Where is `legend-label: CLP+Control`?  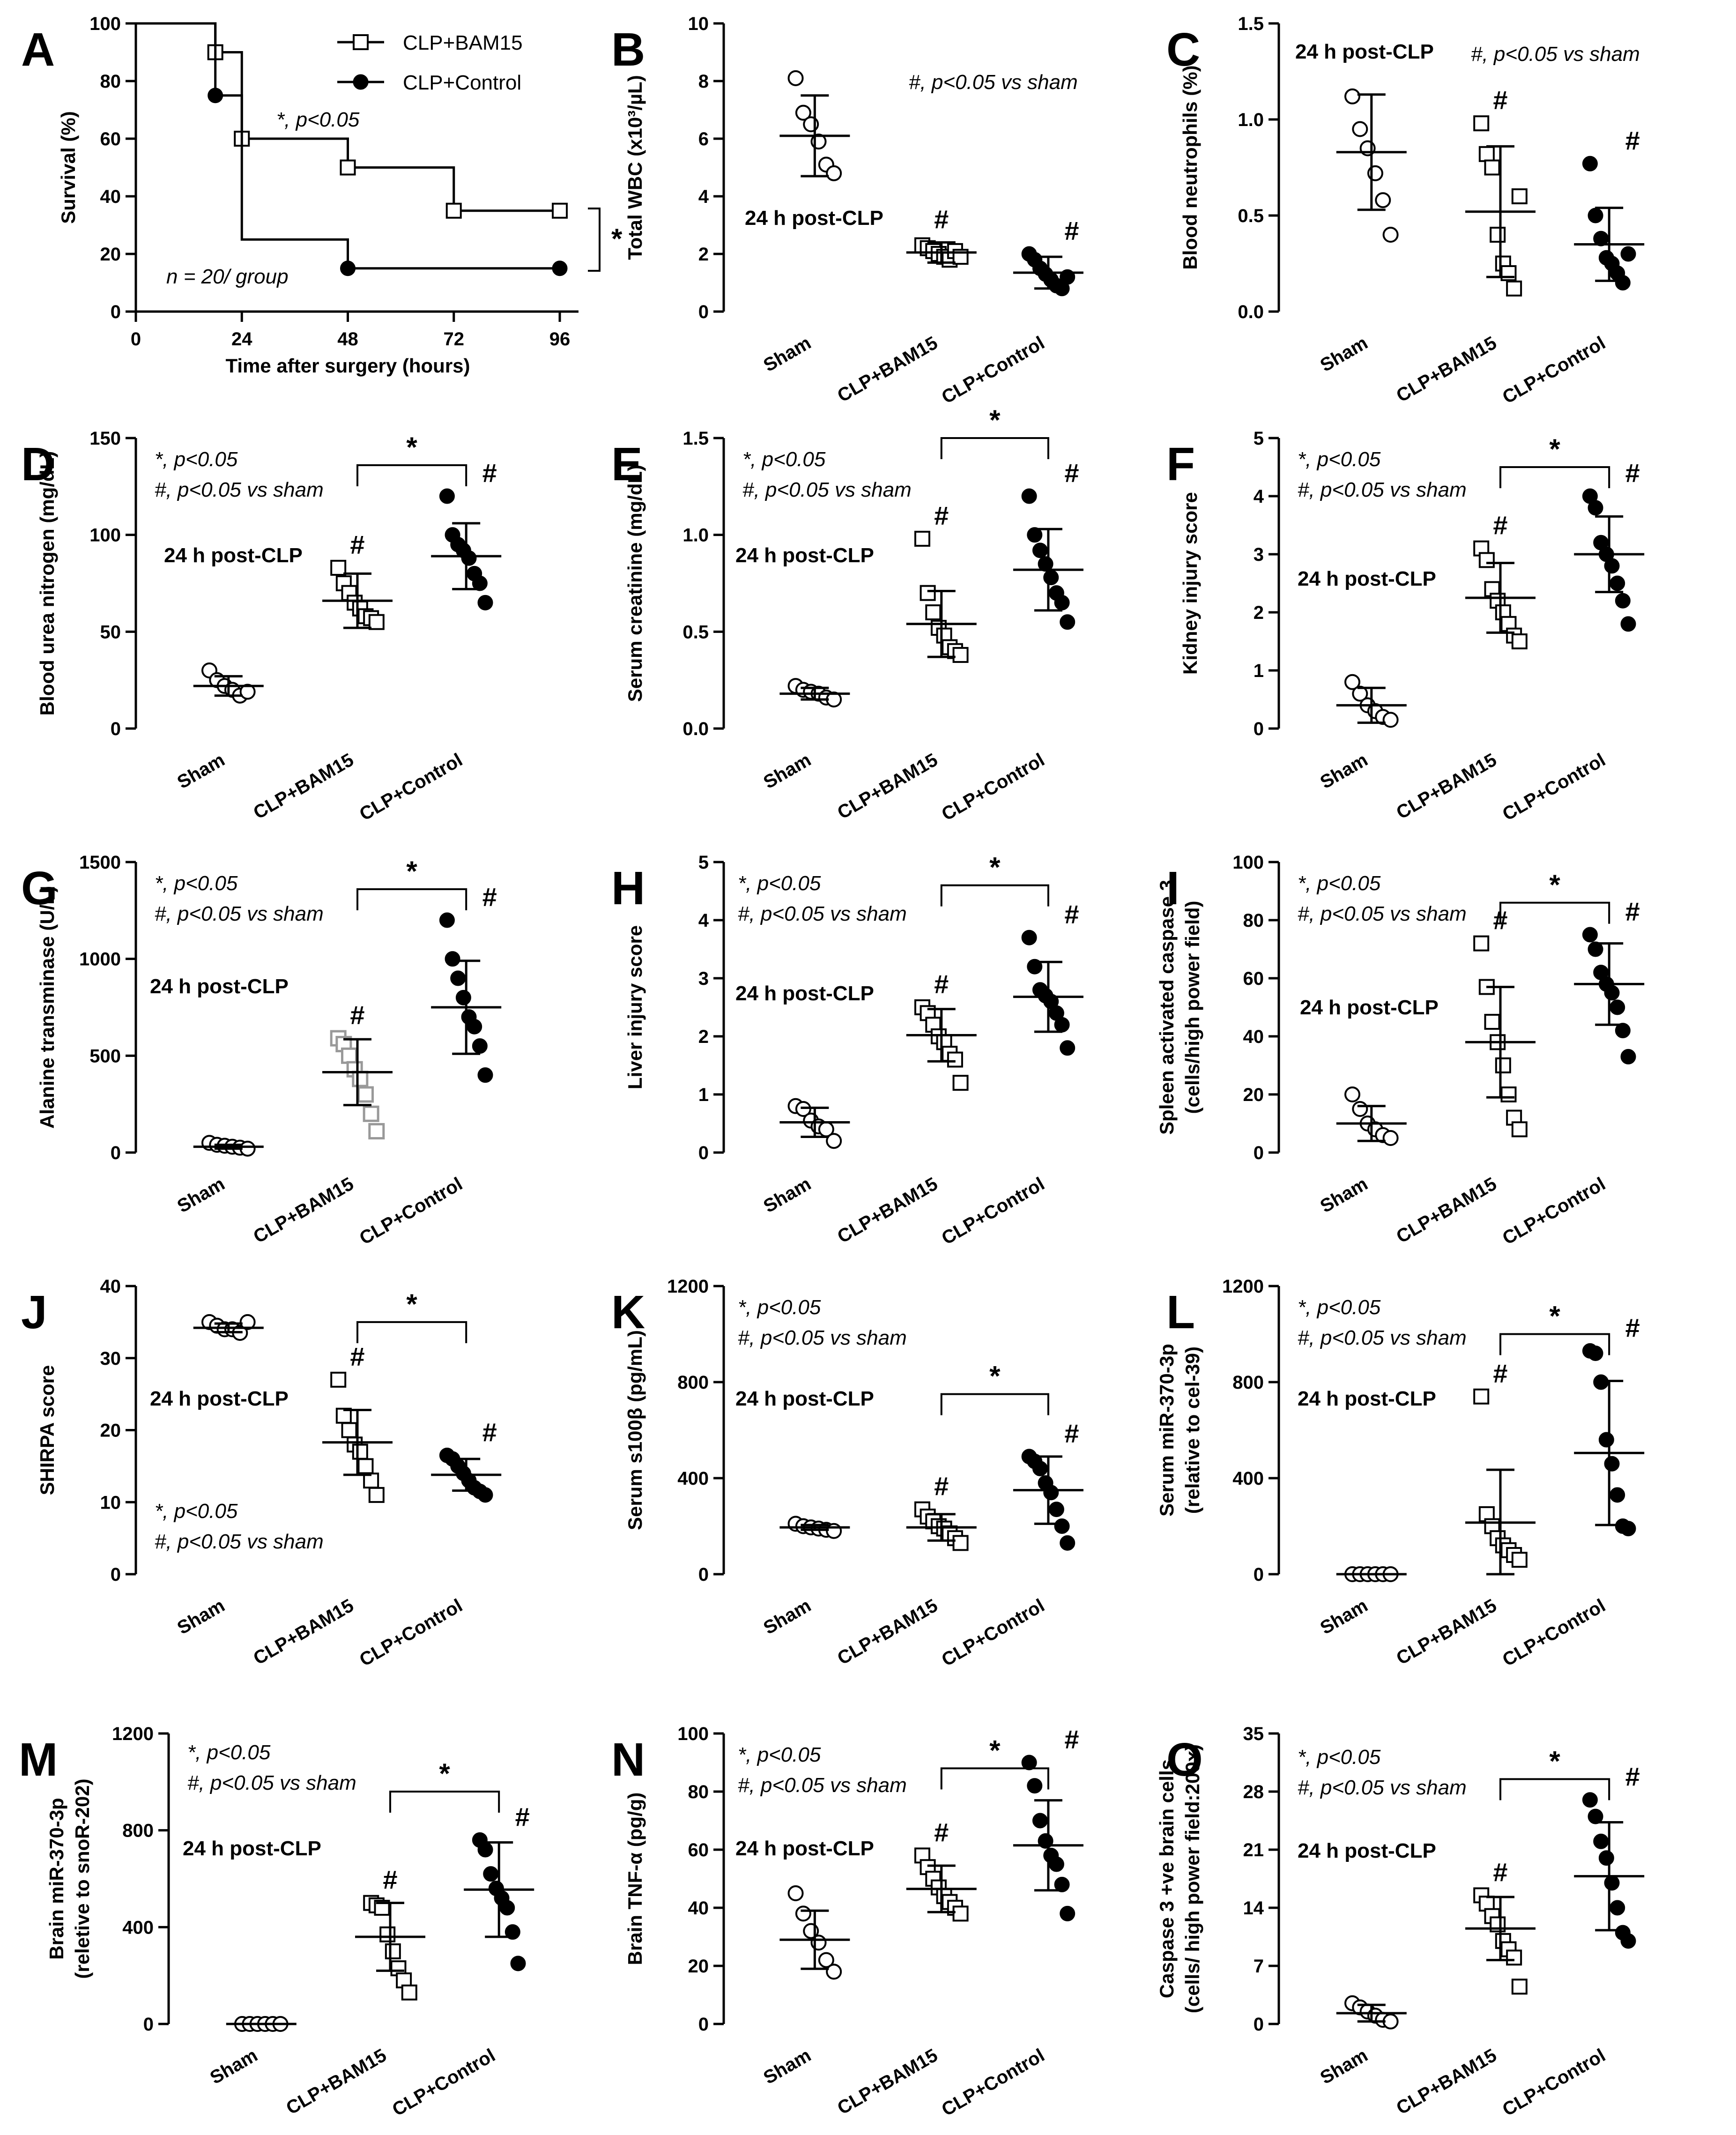
legend-label: CLP+Control is located at coordinates (462, 82).